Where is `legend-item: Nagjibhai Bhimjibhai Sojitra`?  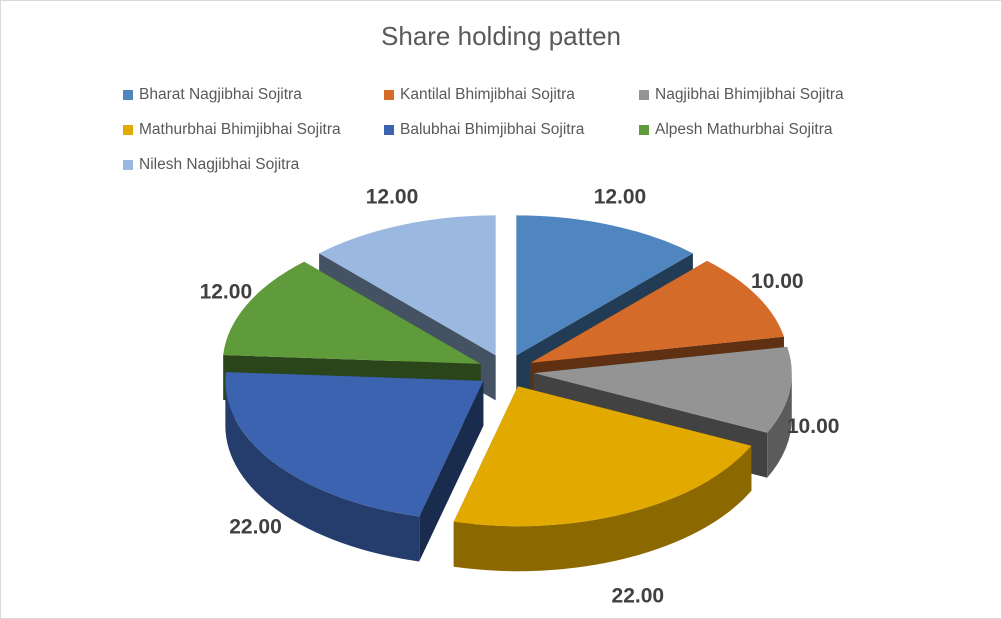
legend-item: Nagjibhai Bhimjibhai Sojitra is located at coordinates (741, 95).